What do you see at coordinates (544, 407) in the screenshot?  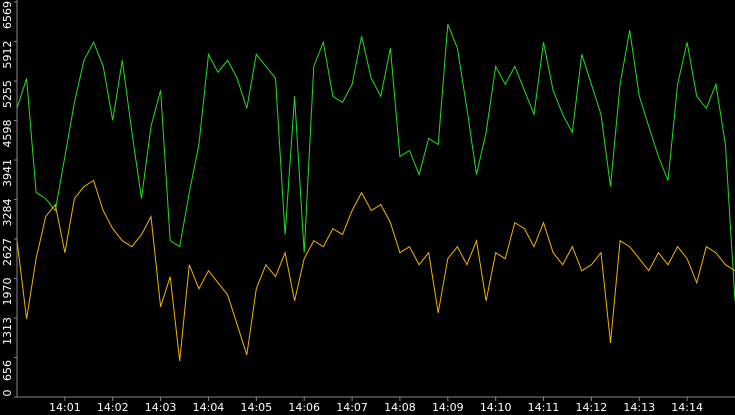 I see `x-tick-label: 14:11` at bounding box center [544, 407].